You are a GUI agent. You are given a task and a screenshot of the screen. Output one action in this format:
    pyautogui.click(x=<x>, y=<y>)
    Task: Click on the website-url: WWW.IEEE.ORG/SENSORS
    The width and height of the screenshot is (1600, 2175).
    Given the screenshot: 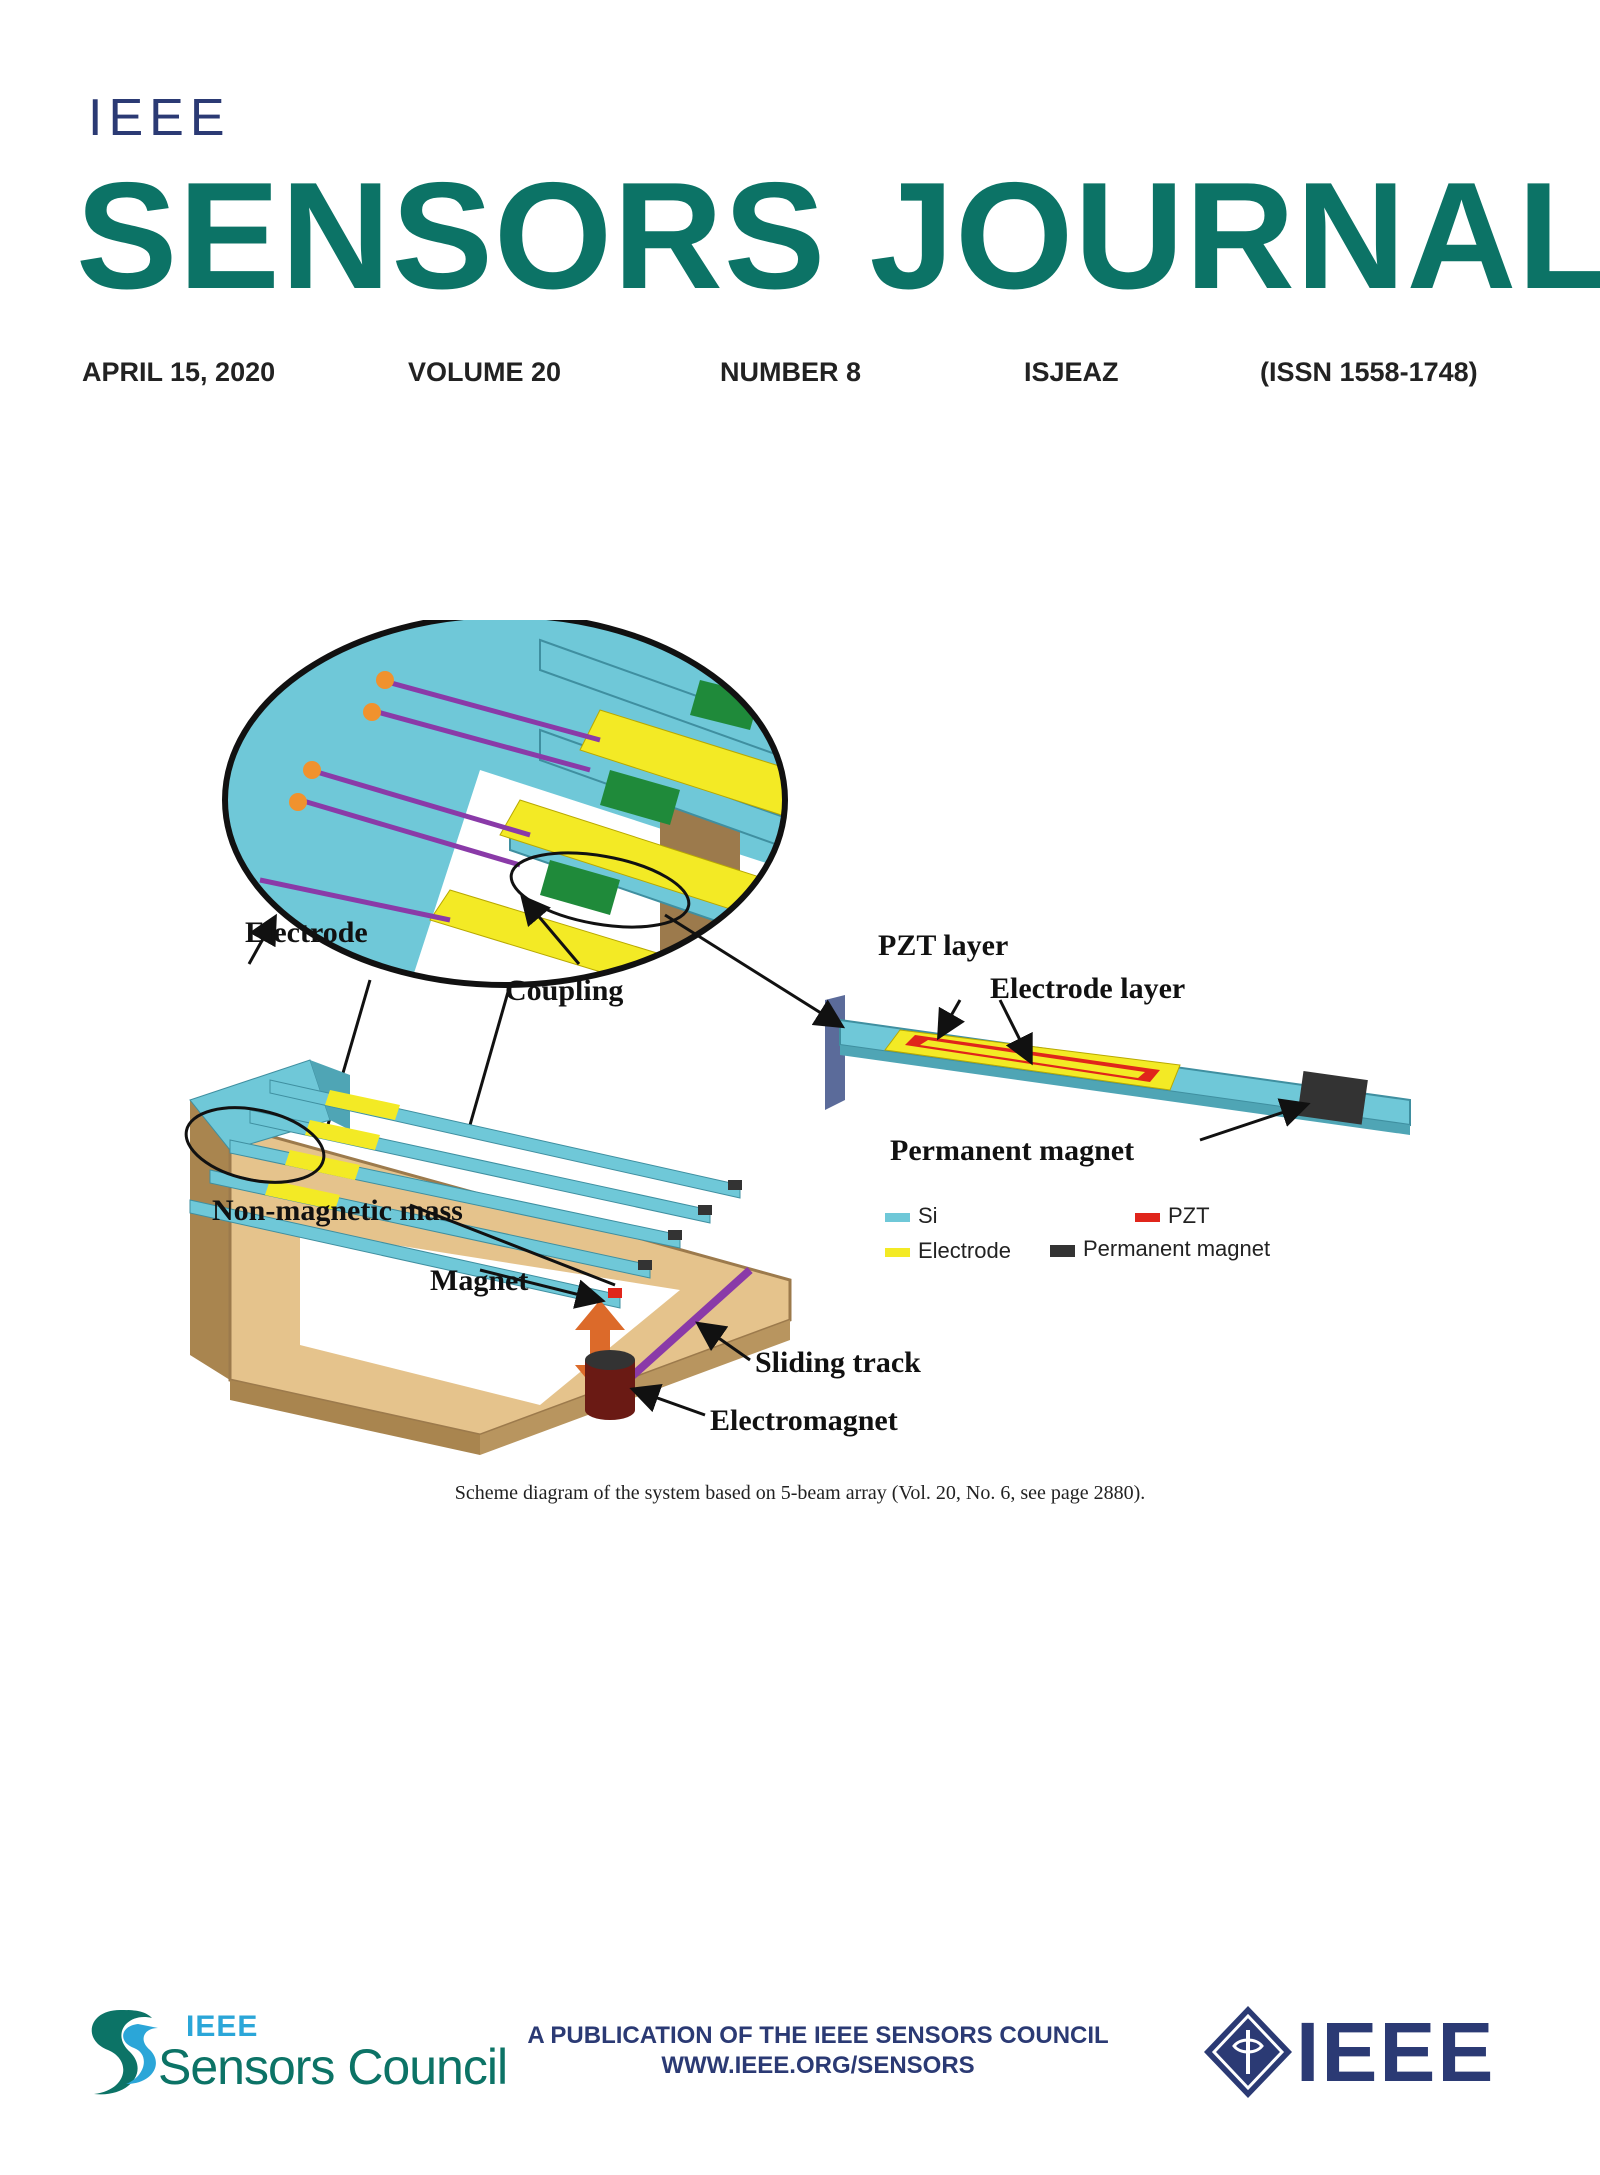 What is the action you would take?
    pyautogui.click(x=818, y=2065)
    